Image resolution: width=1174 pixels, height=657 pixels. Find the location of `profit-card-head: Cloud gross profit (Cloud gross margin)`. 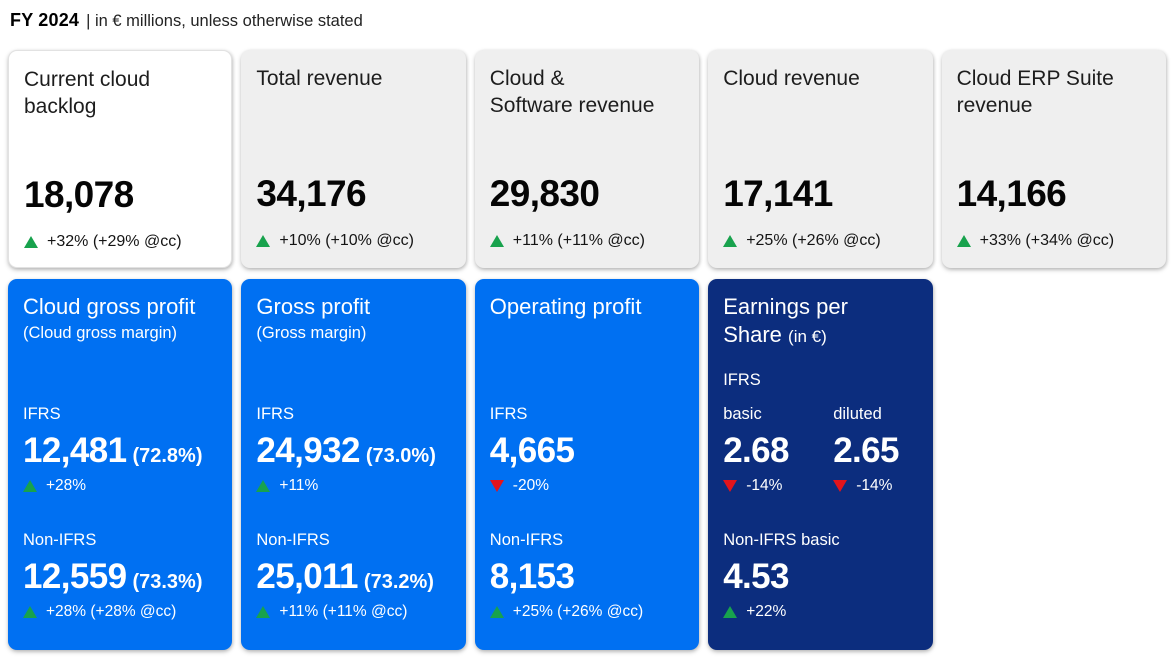

profit-card-head: Cloud gross profit (Cloud gross margin) is located at coordinates (123, 318).